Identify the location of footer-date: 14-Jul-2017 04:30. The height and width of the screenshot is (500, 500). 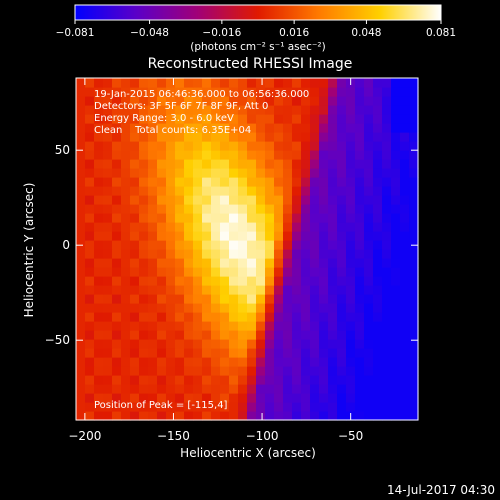
(441, 490).